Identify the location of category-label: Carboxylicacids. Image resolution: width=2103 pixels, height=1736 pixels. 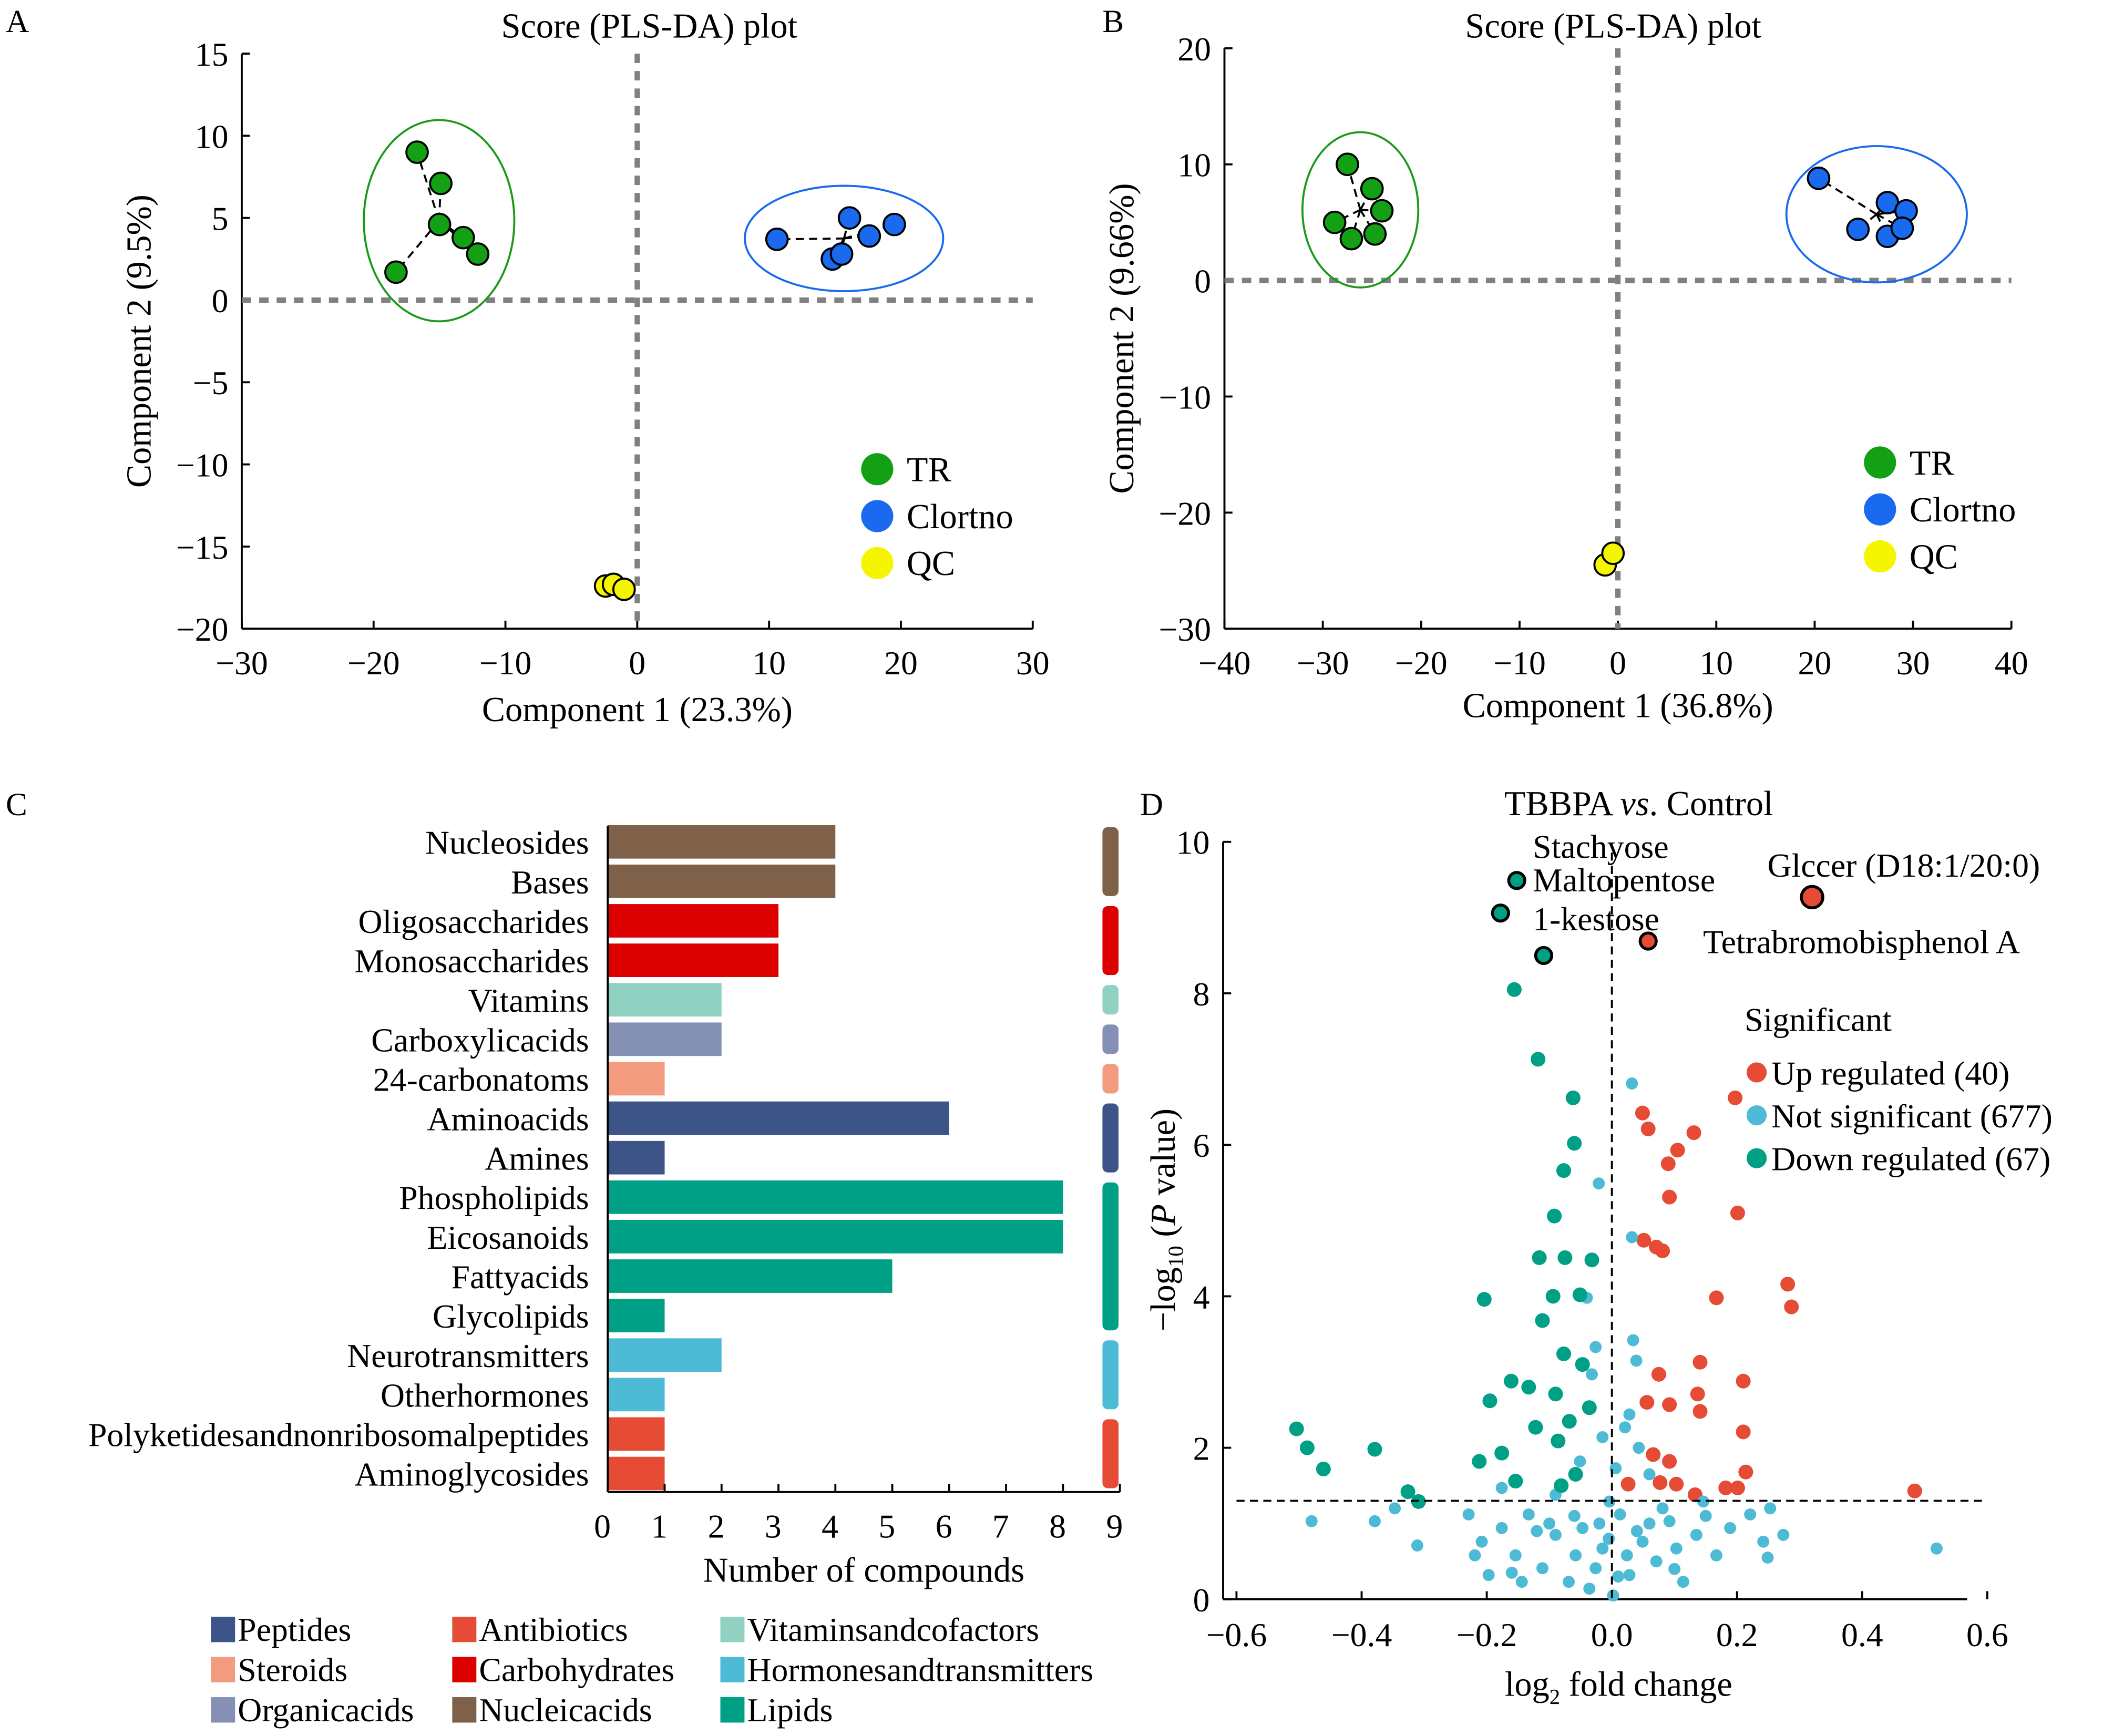
(480, 1040).